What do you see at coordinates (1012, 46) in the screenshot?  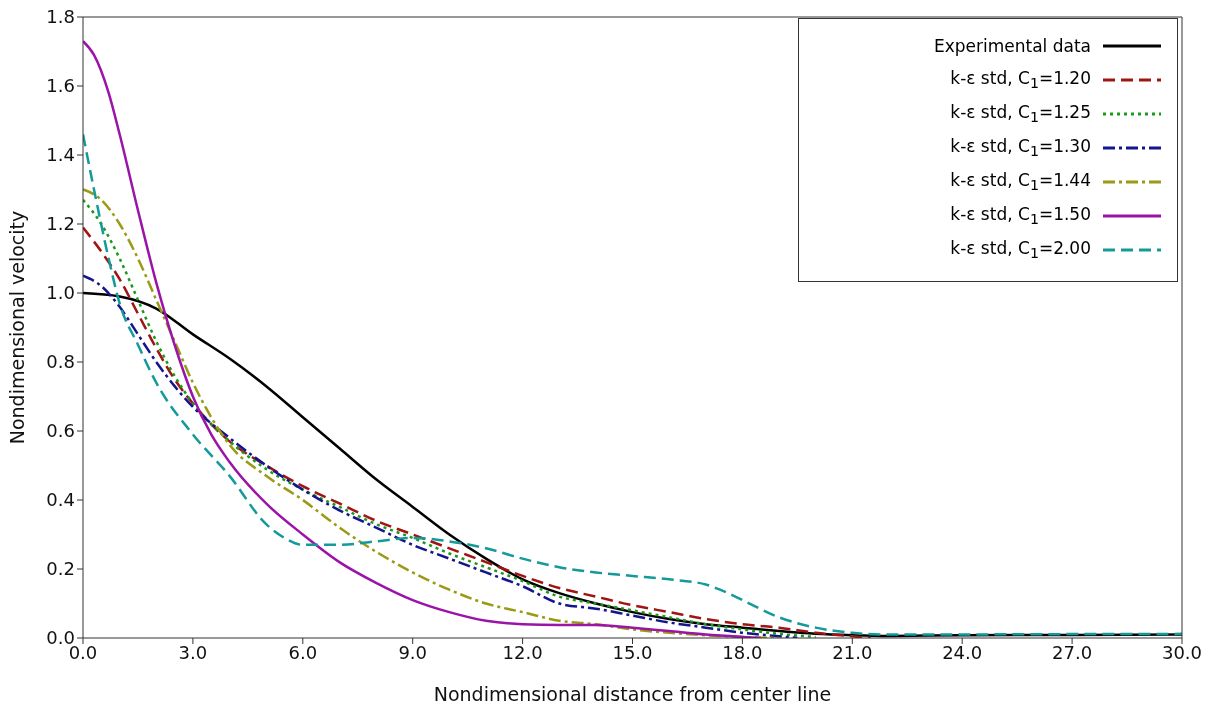 I see `legend-label: Experimental data` at bounding box center [1012, 46].